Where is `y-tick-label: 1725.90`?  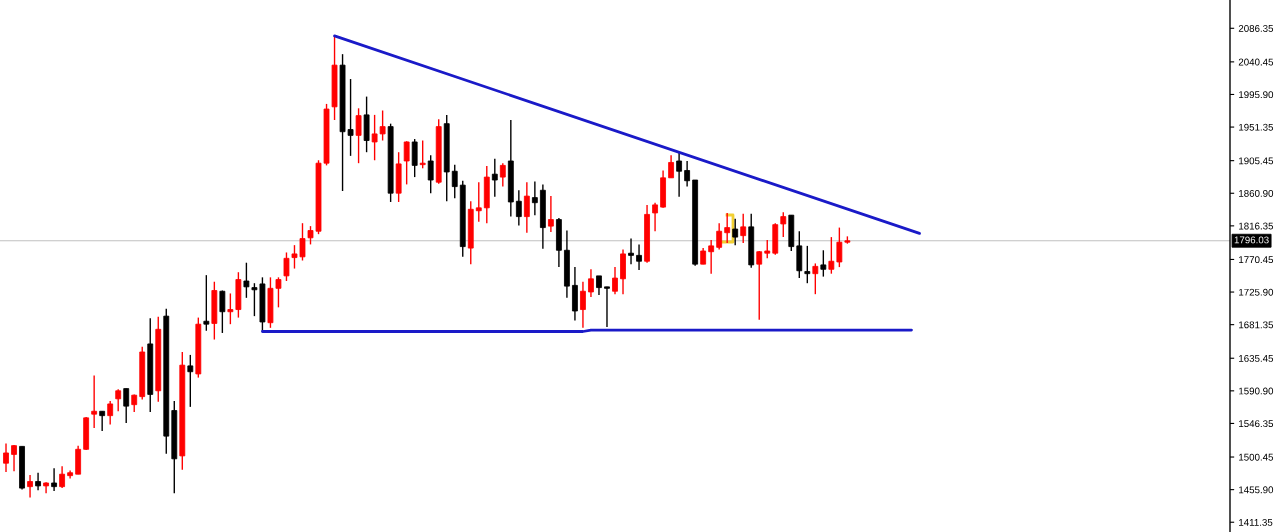 y-tick-label: 1725.90 is located at coordinates (1256, 292).